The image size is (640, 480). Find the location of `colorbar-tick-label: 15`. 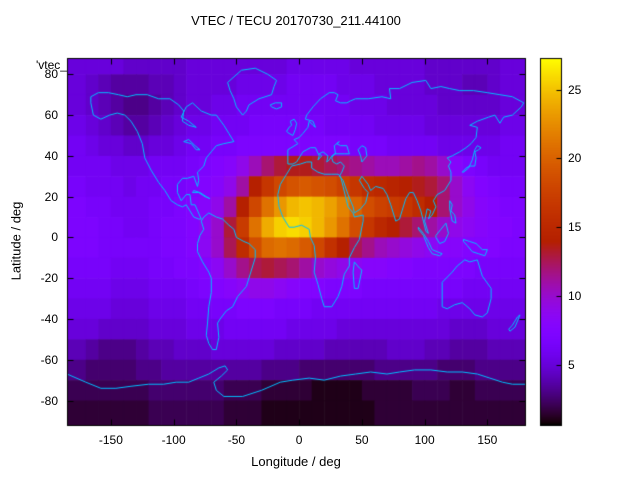

colorbar-tick-label: 15 is located at coordinates (575, 227).